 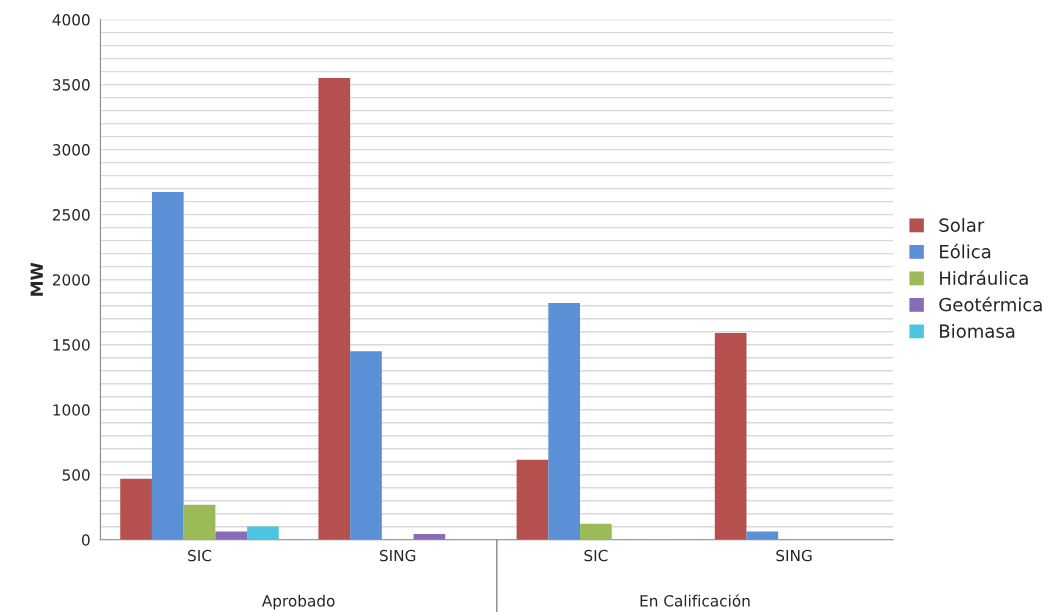 What do you see at coordinates (71, 280) in the screenshot?
I see `y-tick-label: 2000` at bounding box center [71, 280].